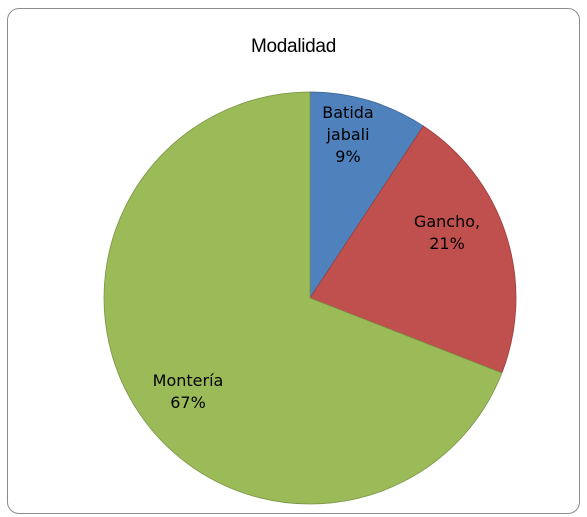 This screenshot has width=587, height=517. I want to click on chart-title: Modalidad, so click(293, 46).